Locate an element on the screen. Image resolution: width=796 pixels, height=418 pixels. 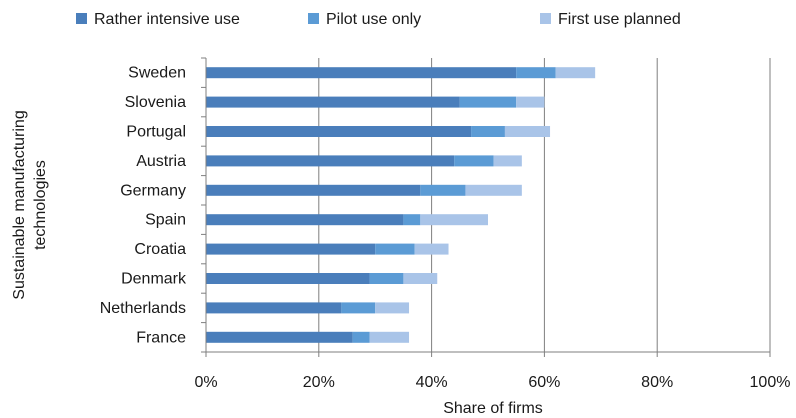
x-tick-label: 80% is located at coordinates (657, 382).